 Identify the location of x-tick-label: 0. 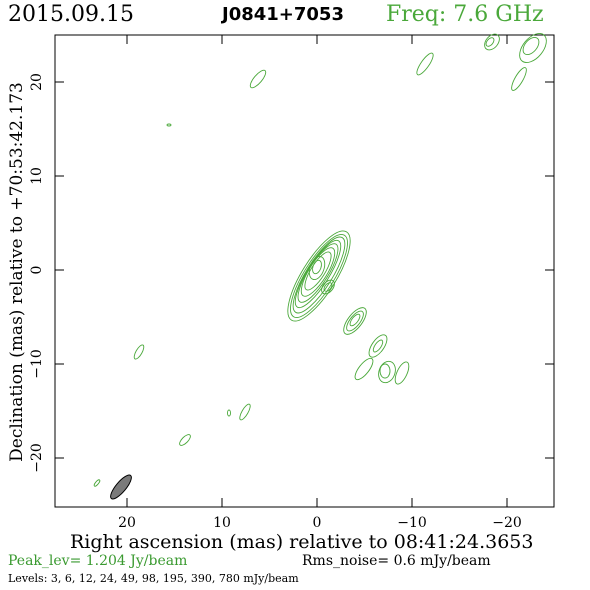
(317, 523).